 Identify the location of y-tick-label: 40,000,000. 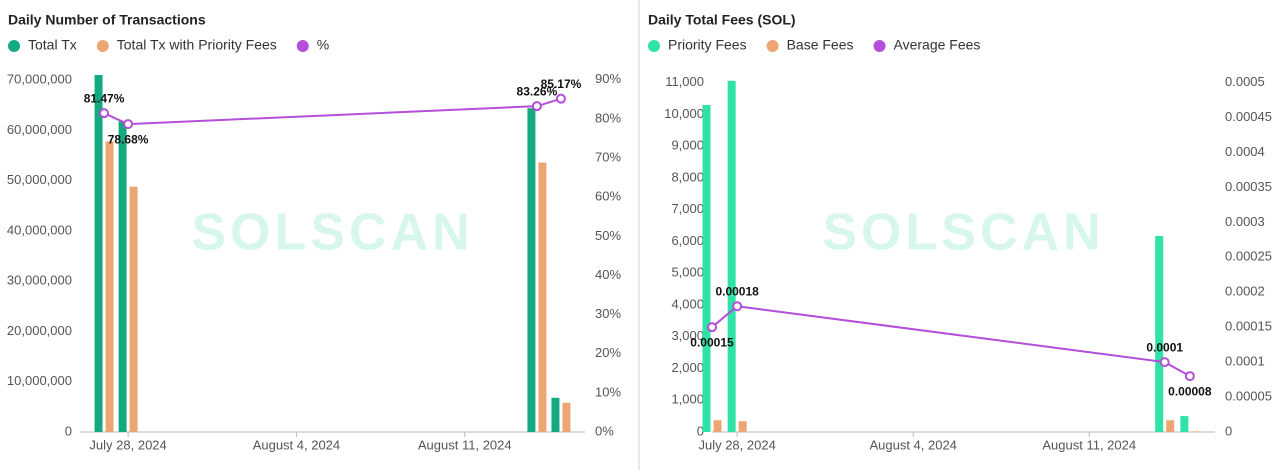
(39, 229).